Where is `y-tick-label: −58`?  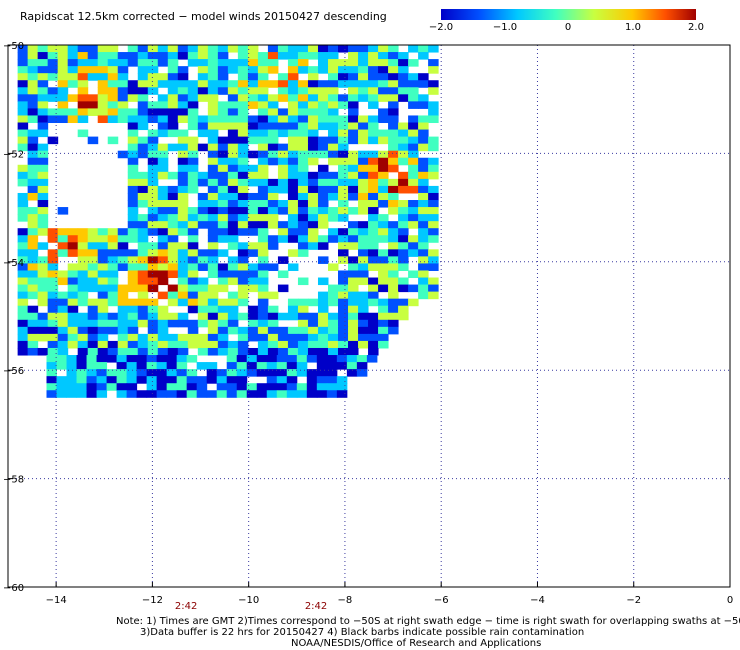
y-tick-label: −58 is located at coordinates (13, 480).